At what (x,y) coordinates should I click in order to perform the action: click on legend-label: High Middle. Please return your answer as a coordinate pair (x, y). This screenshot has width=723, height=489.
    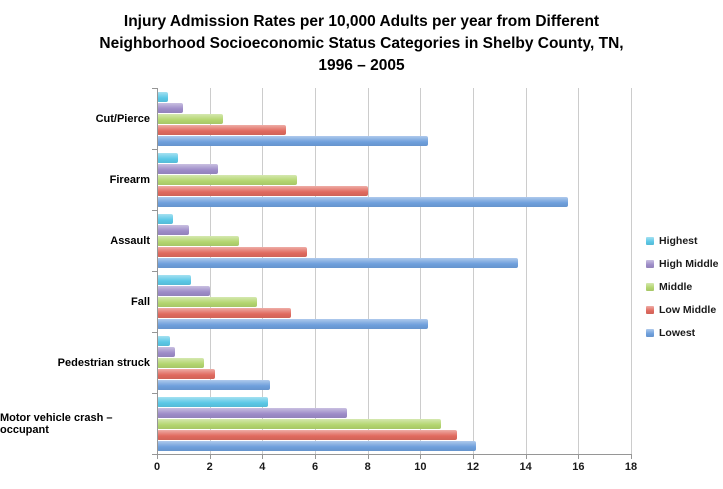
    Looking at the image, I should click on (689, 264).